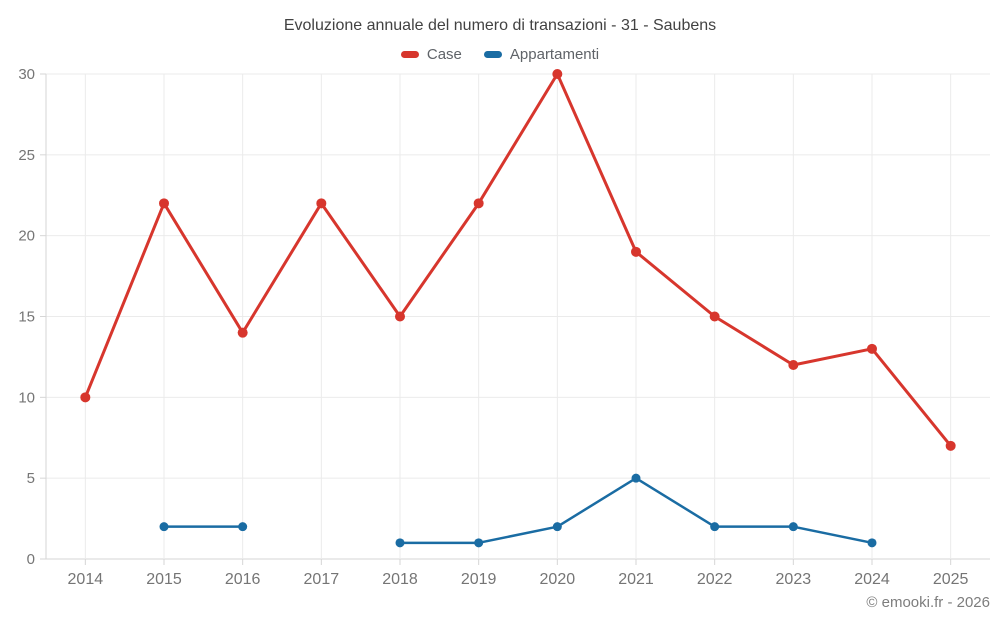 The width and height of the screenshot is (1000, 625). Describe the element at coordinates (872, 579) in the screenshot. I see `x-tick-label: 2024` at that location.